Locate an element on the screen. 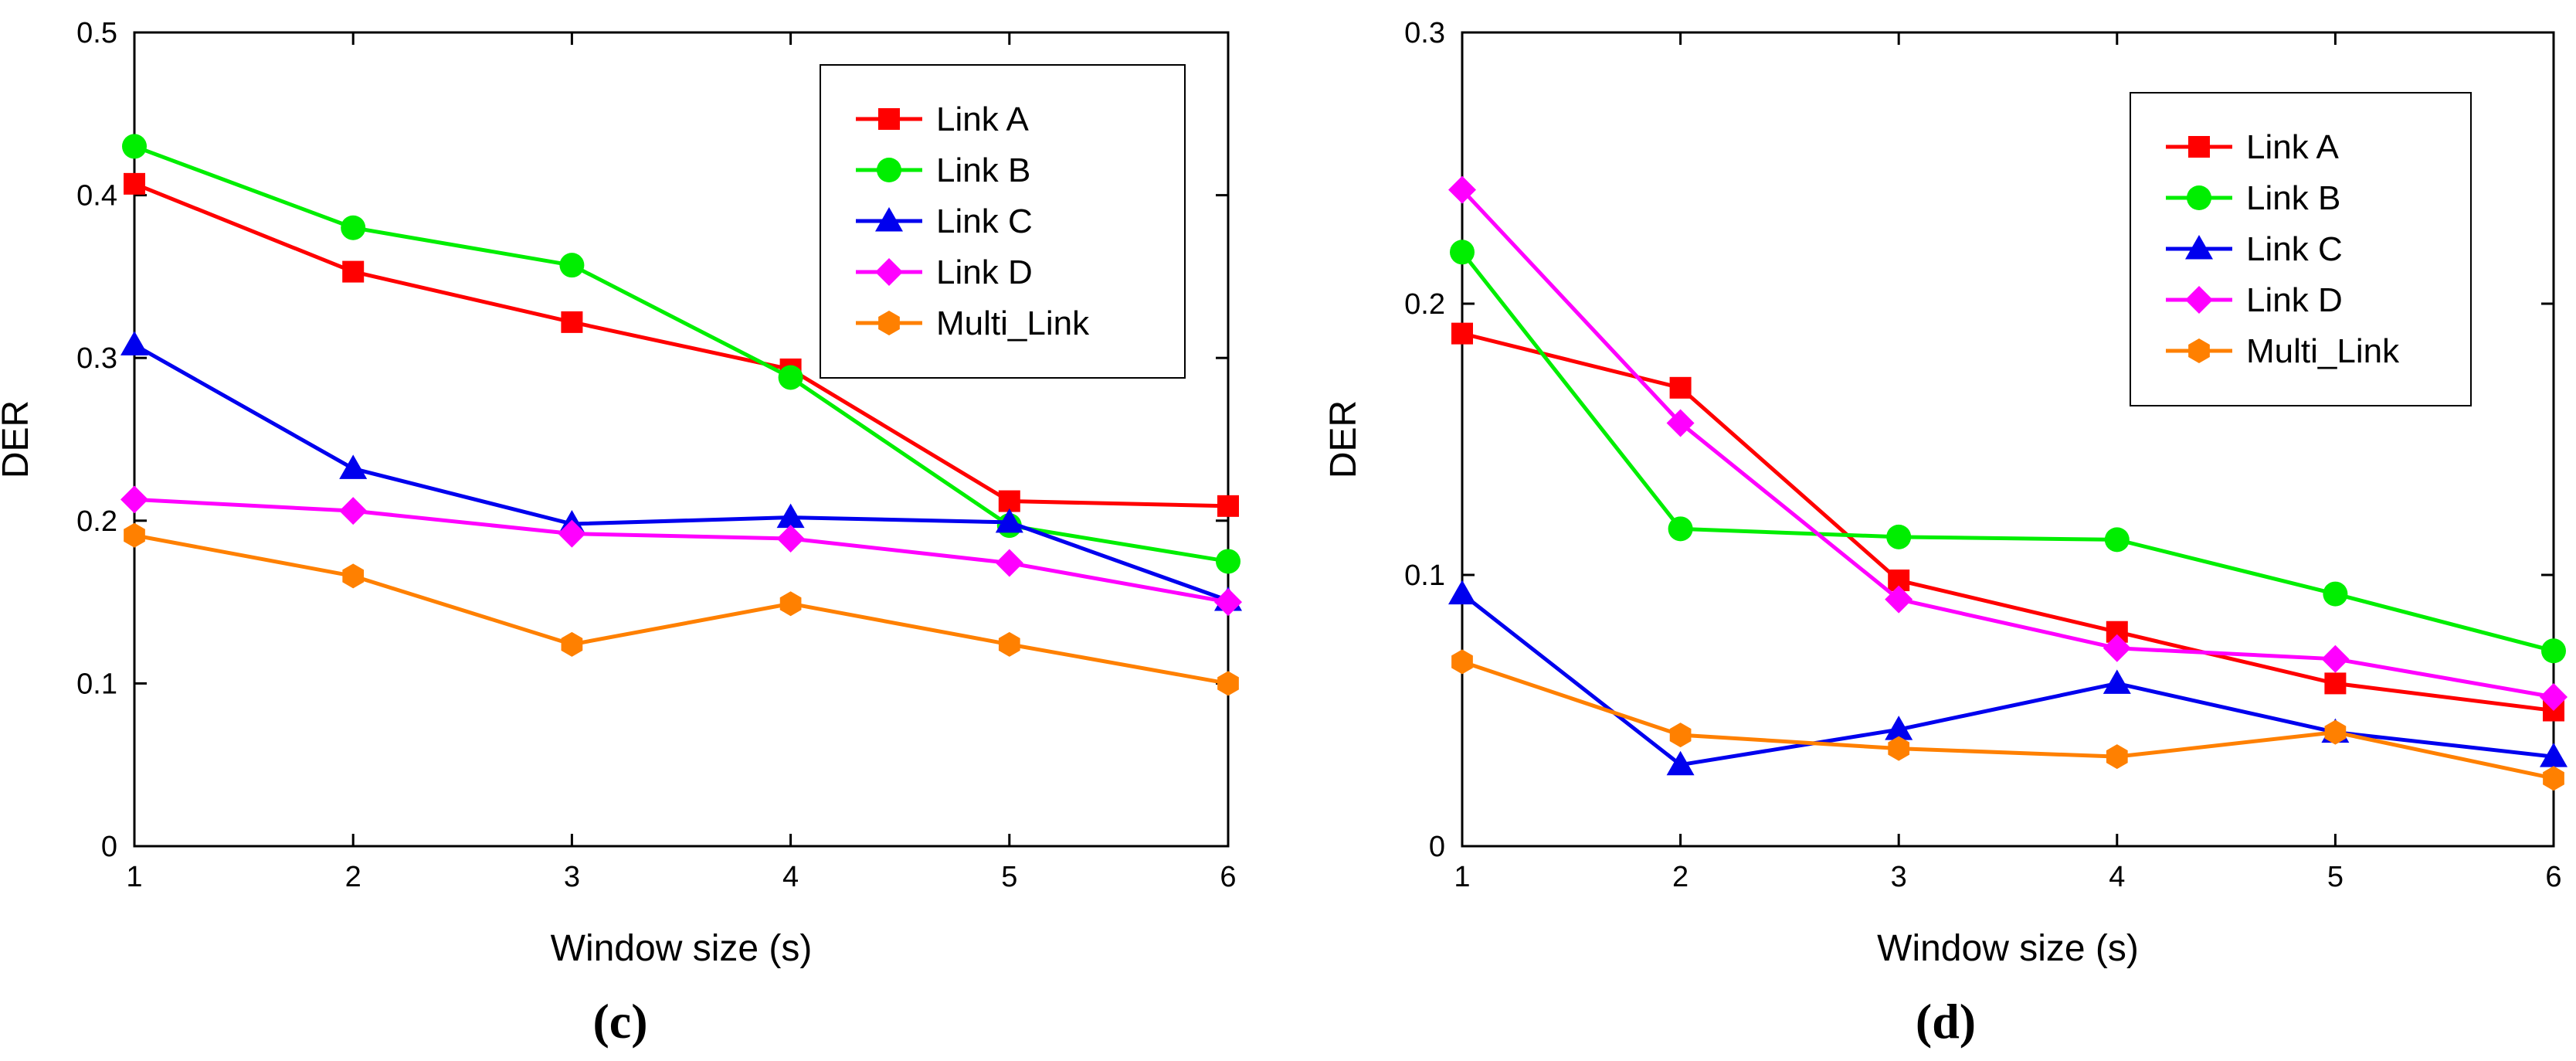 This screenshot has width=2576, height=1061. series-line-multi-link is located at coordinates (681, 609).